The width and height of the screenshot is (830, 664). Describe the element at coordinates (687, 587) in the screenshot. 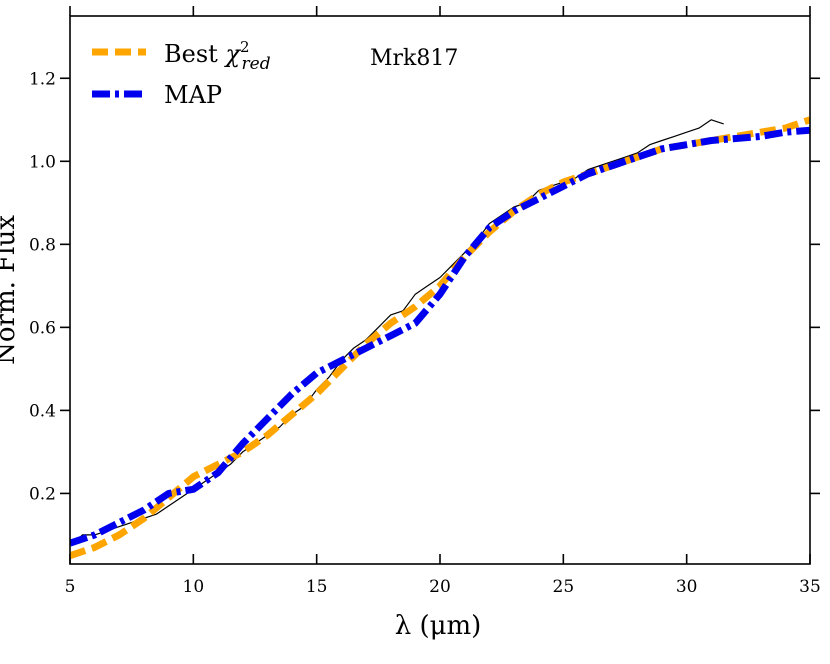

I see `x-tick-label: 30` at that location.